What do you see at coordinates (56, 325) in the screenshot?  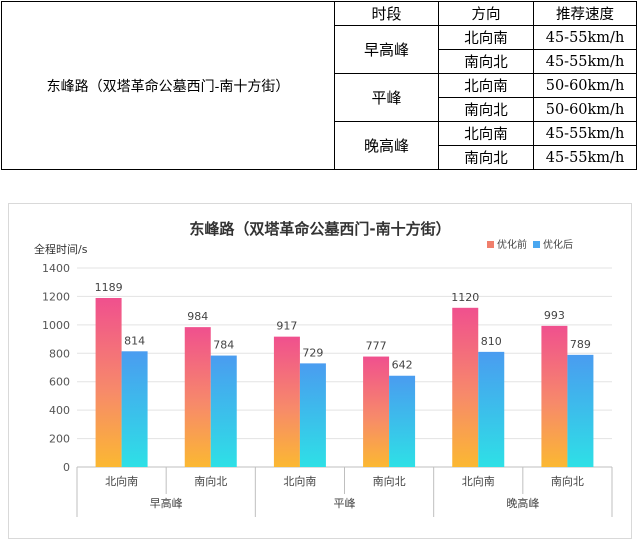 I see `y-tick-label: 1000` at bounding box center [56, 325].